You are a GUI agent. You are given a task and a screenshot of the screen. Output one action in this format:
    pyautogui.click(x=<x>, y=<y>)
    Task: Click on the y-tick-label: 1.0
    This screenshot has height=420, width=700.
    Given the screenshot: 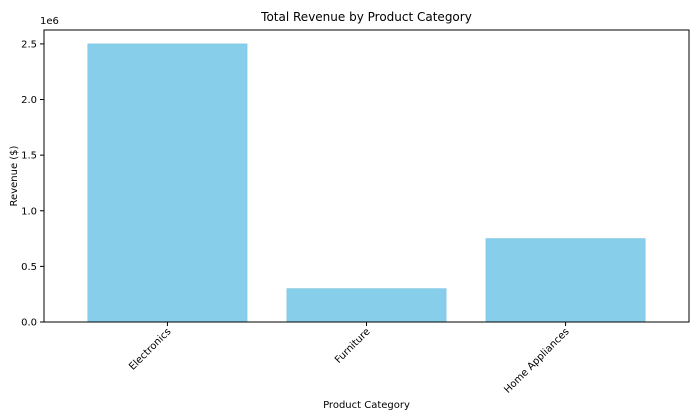 What is the action you would take?
    pyautogui.click(x=29, y=211)
    